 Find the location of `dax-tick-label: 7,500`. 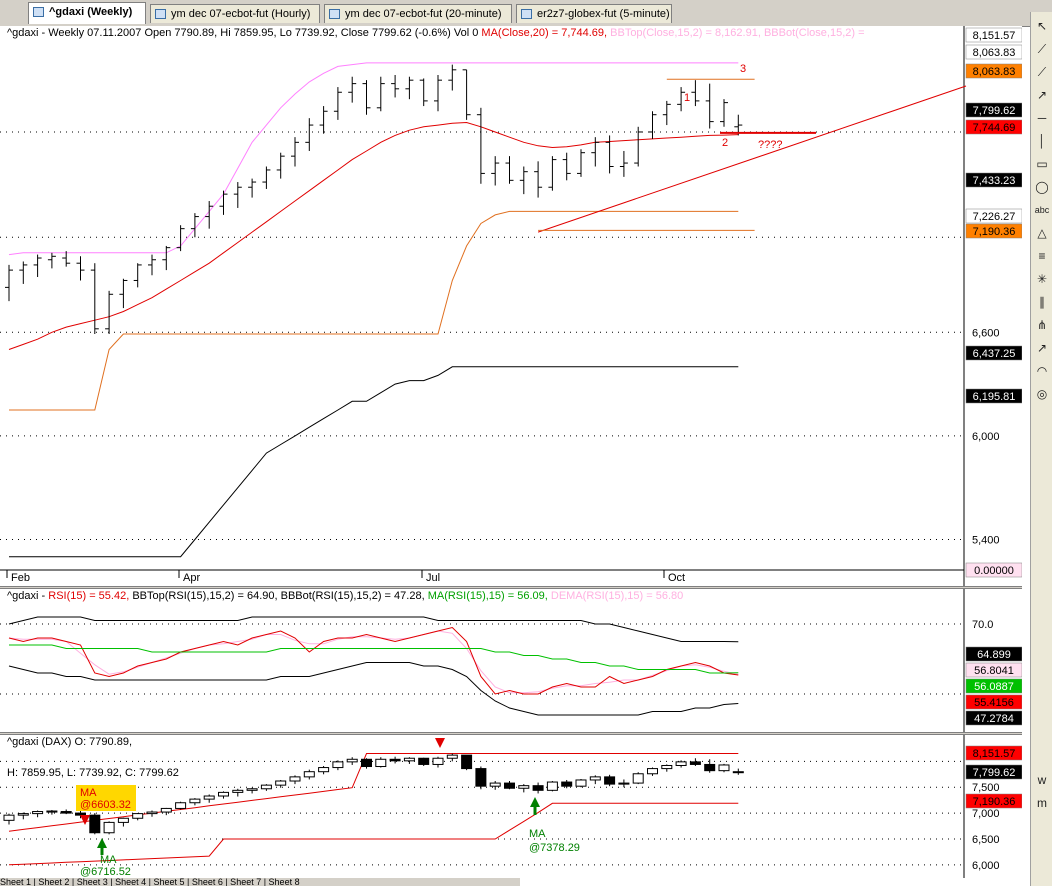

dax-tick-label: 7,500 is located at coordinates (986, 788).